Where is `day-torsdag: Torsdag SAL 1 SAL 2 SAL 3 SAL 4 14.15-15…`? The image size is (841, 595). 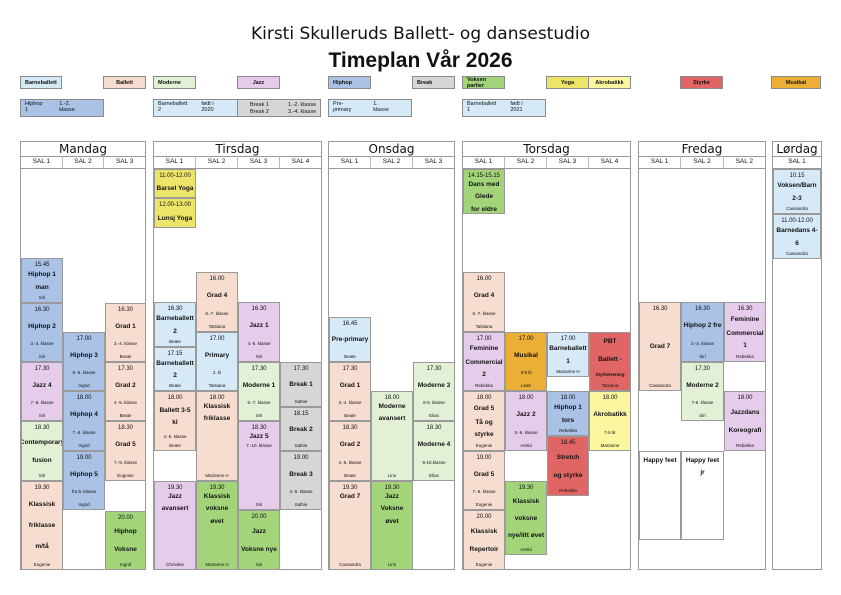
day-torsdag: Torsdag SAL 1 SAL 2 SAL 3 SAL 4 14.15-15… is located at coordinates (546, 355).